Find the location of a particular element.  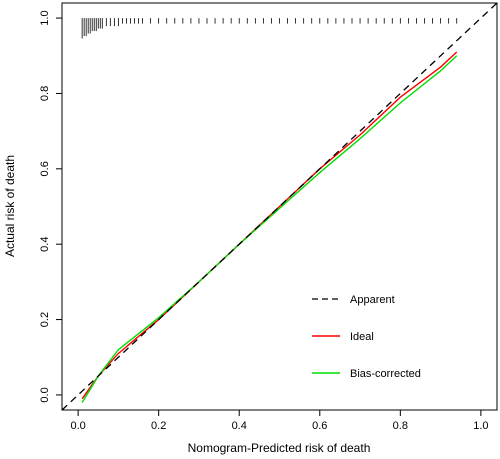

x-tick-label-3: 0.6 is located at coordinates (319, 426).